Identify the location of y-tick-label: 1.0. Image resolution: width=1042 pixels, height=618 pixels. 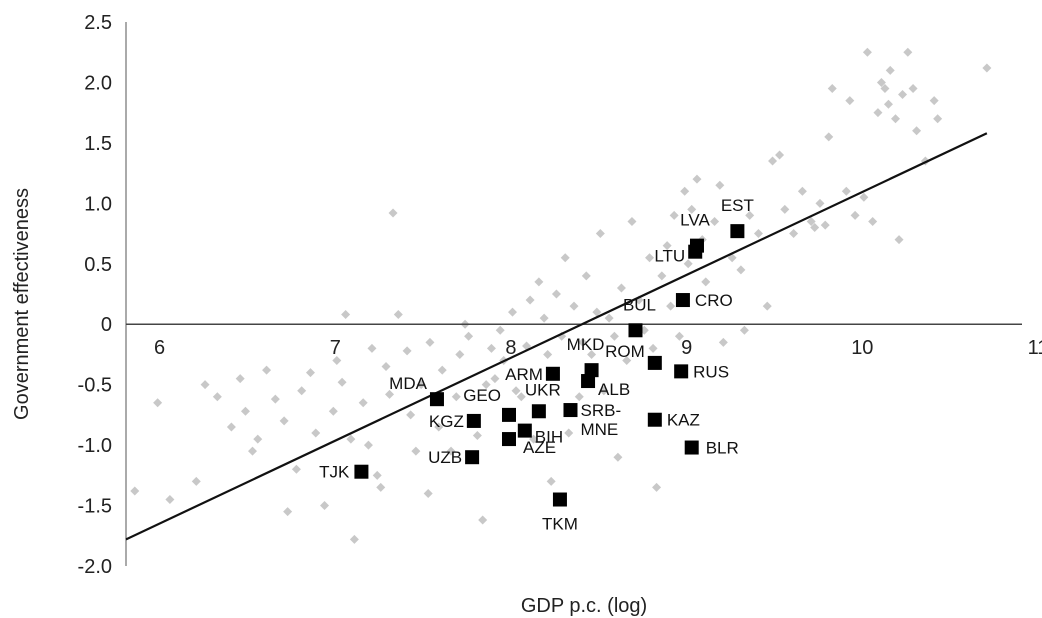
(98, 204).